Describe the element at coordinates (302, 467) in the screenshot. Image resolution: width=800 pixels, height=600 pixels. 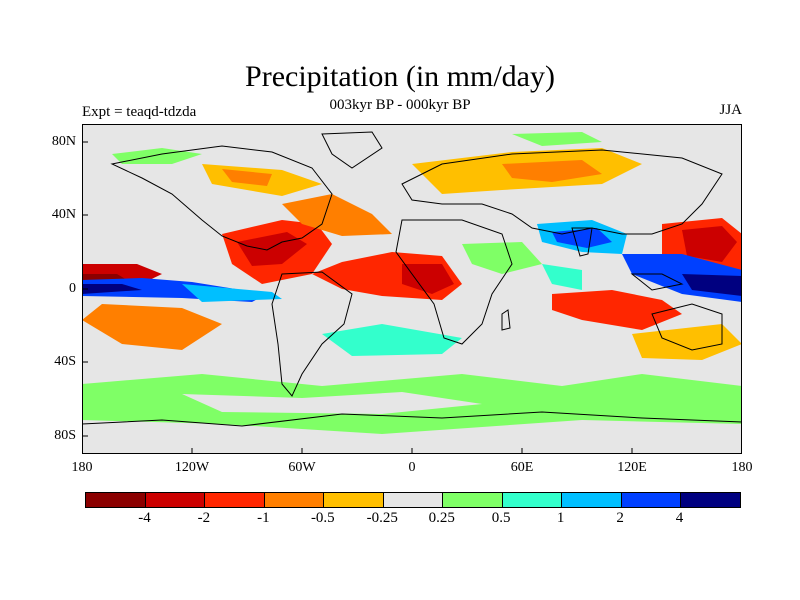
I see `lon-label-60w: 60W` at that location.